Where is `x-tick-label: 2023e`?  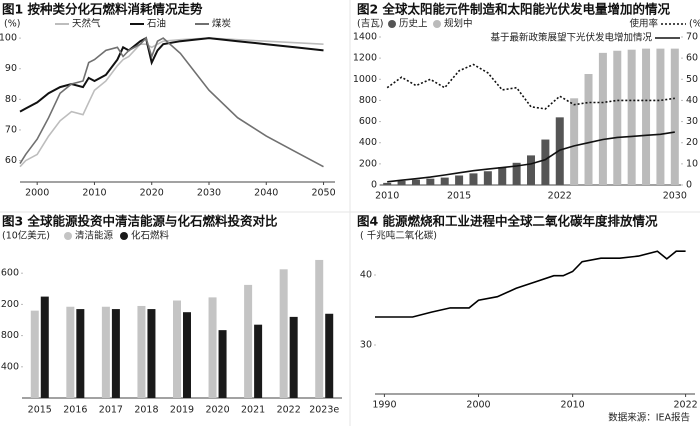 x-tick-label: 2023e is located at coordinates (324, 410).